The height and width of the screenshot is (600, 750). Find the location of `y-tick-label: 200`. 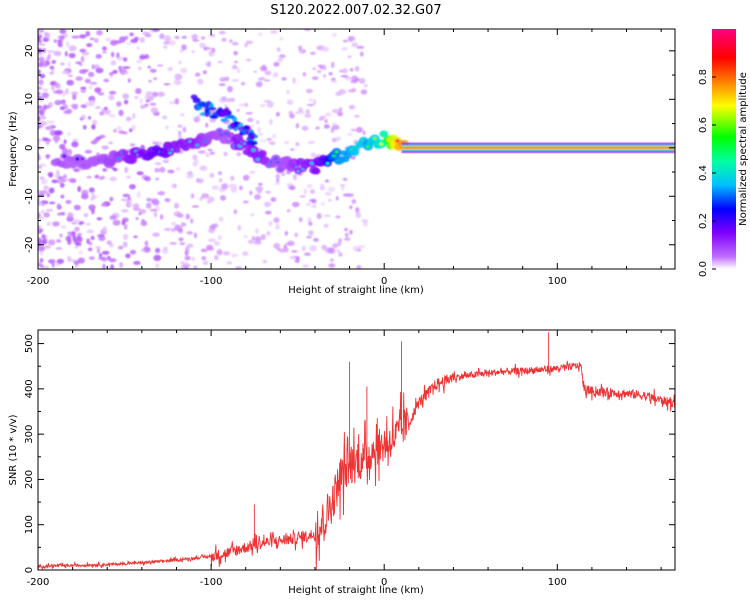

y-tick-label: 200 is located at coordinates (29, 479).